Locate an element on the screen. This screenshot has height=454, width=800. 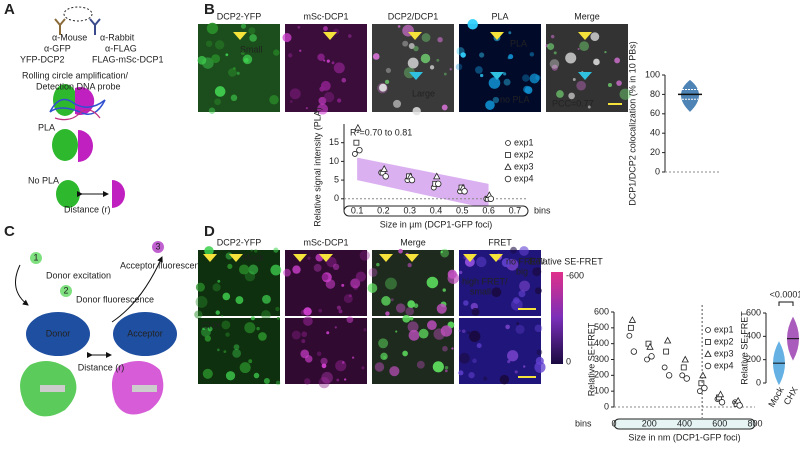
x-tick-label: CHX is located at coordinates (791, 395).